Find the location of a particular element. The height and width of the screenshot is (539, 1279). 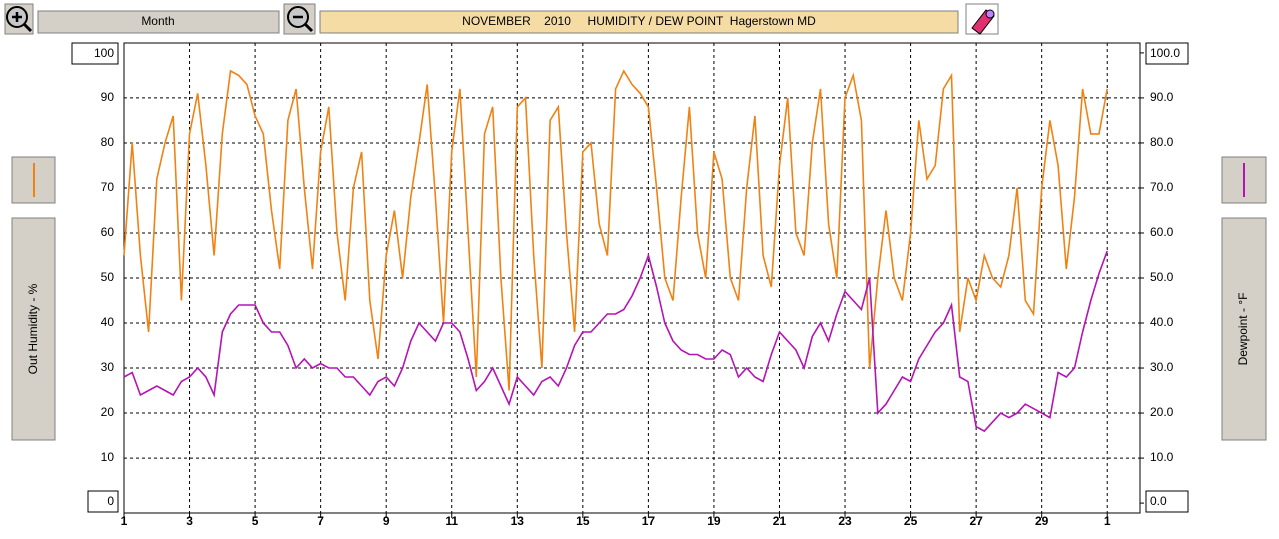

y2-tick-label: 60.0 is located at coordinates (1162, 232).